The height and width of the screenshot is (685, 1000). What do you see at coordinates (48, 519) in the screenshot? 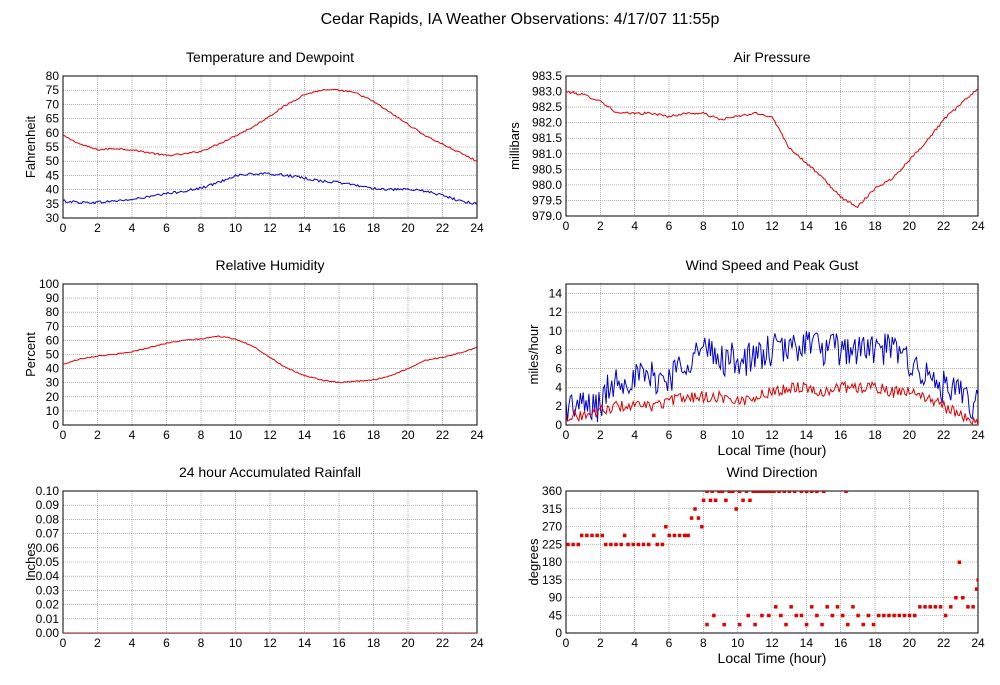
I see `y-tick-label: 0.08` at bounding box center [48, 519].